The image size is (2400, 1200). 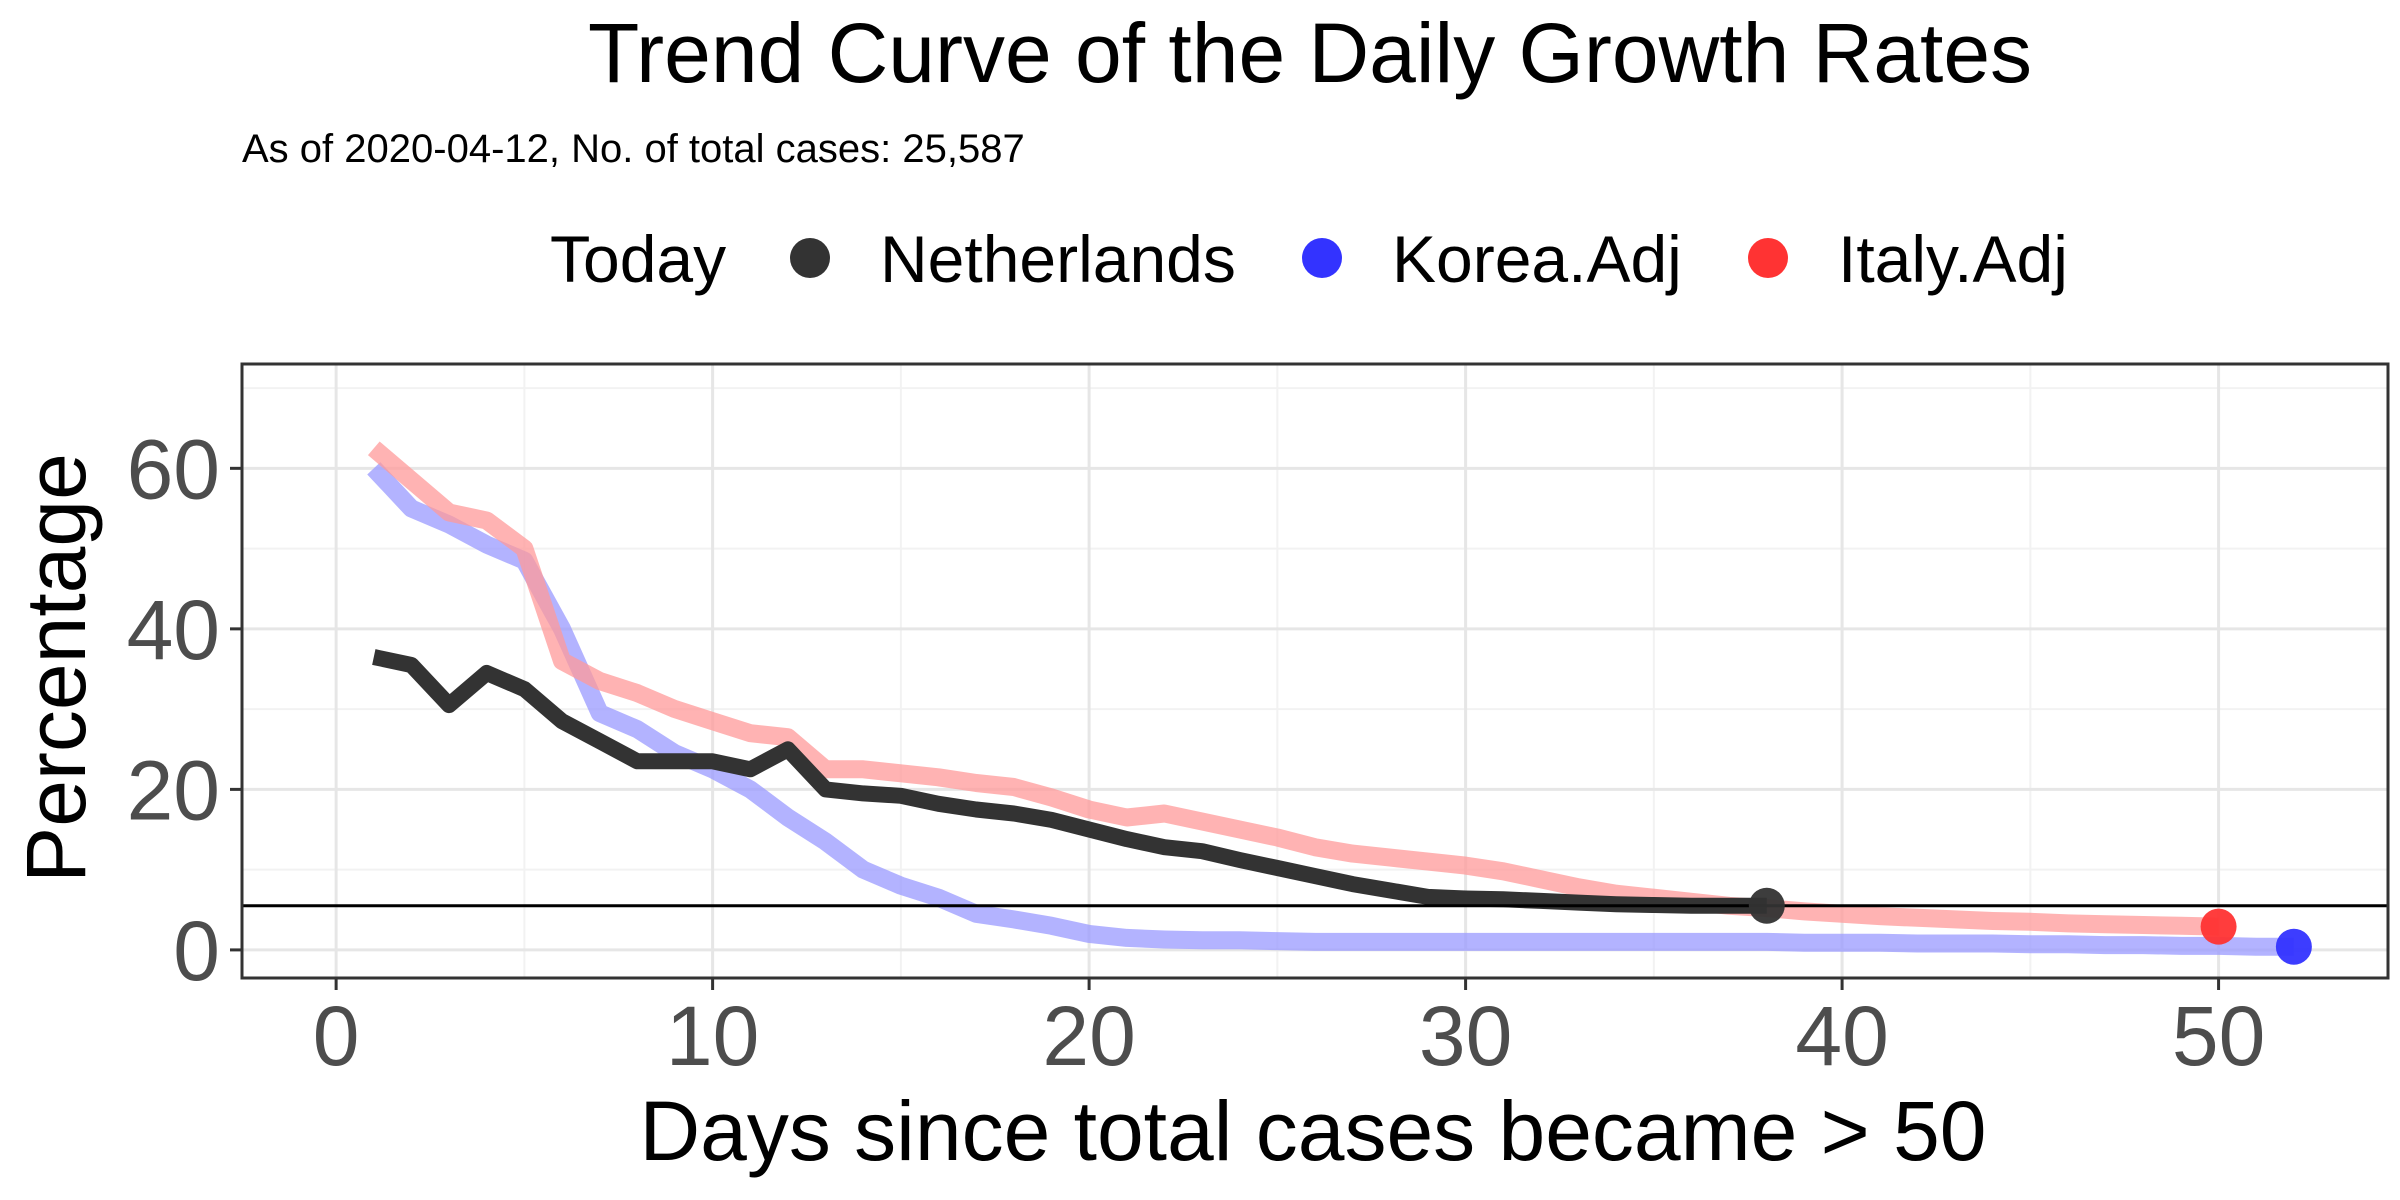 What do you see at coordinates (1312, 1131) in the screenshot?
I see `x-axis-label: Days since total cases became > 50` at bounding box center [1312, 1131].